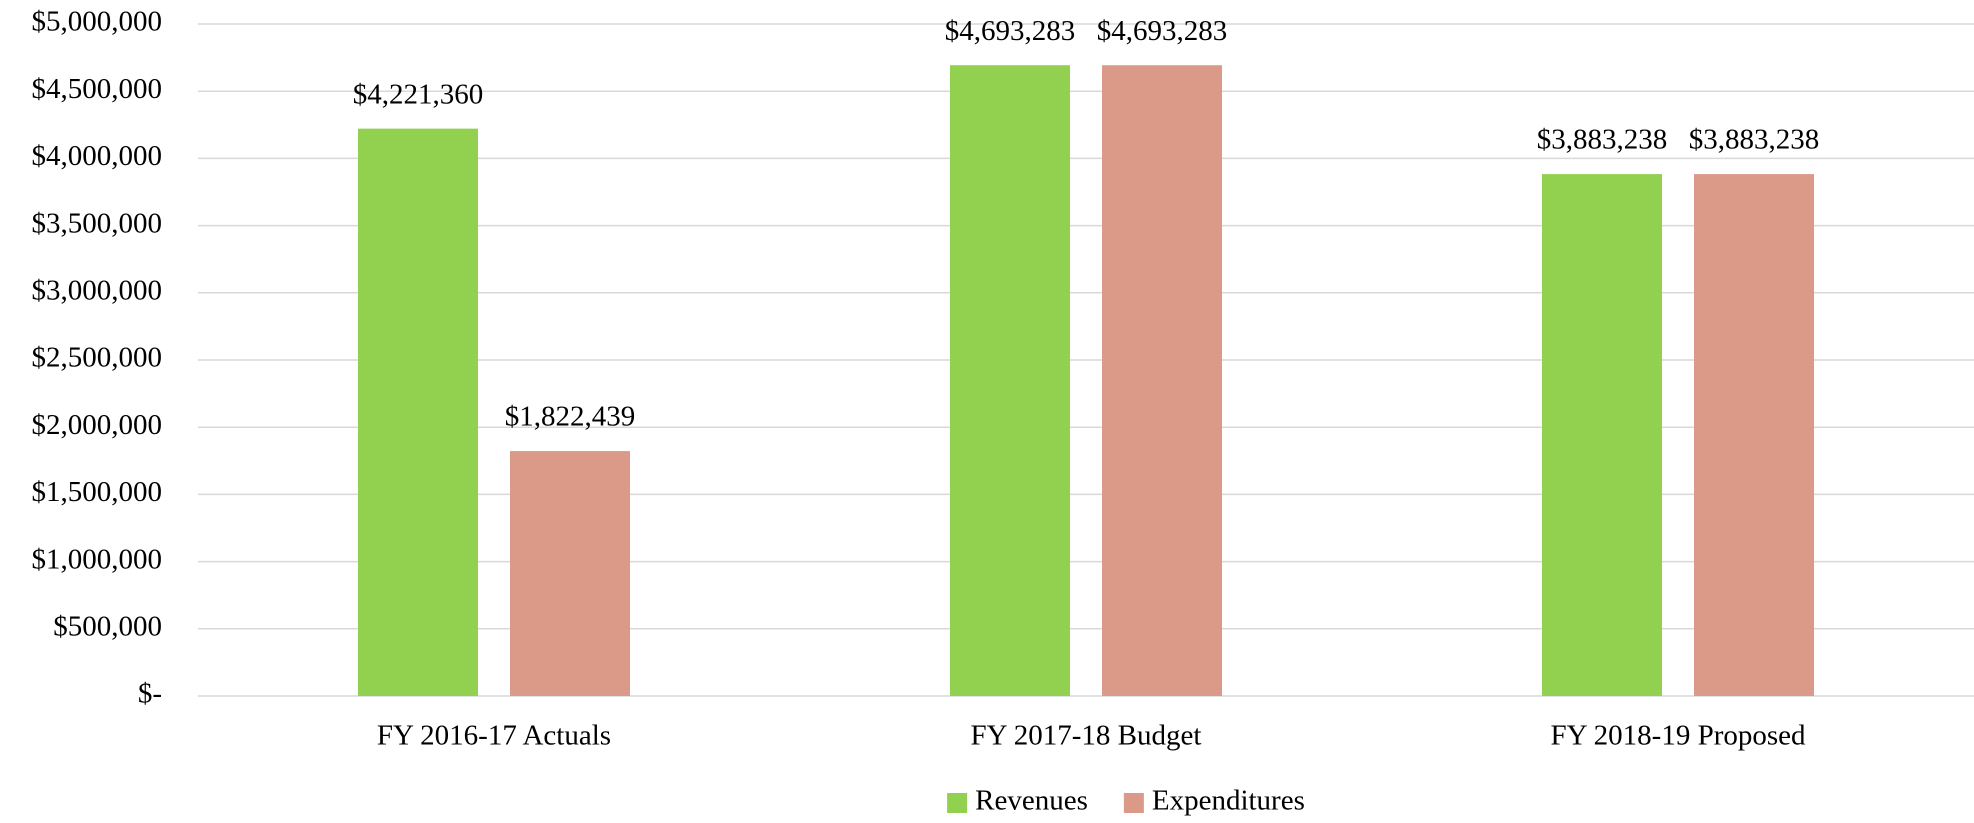 The width and height of the screenshot is (1974, 823). Describe the element at coordinates (1086, 736) in the screenshot. I see `x-tick-label: FY 2017-18 Budget` at that location.